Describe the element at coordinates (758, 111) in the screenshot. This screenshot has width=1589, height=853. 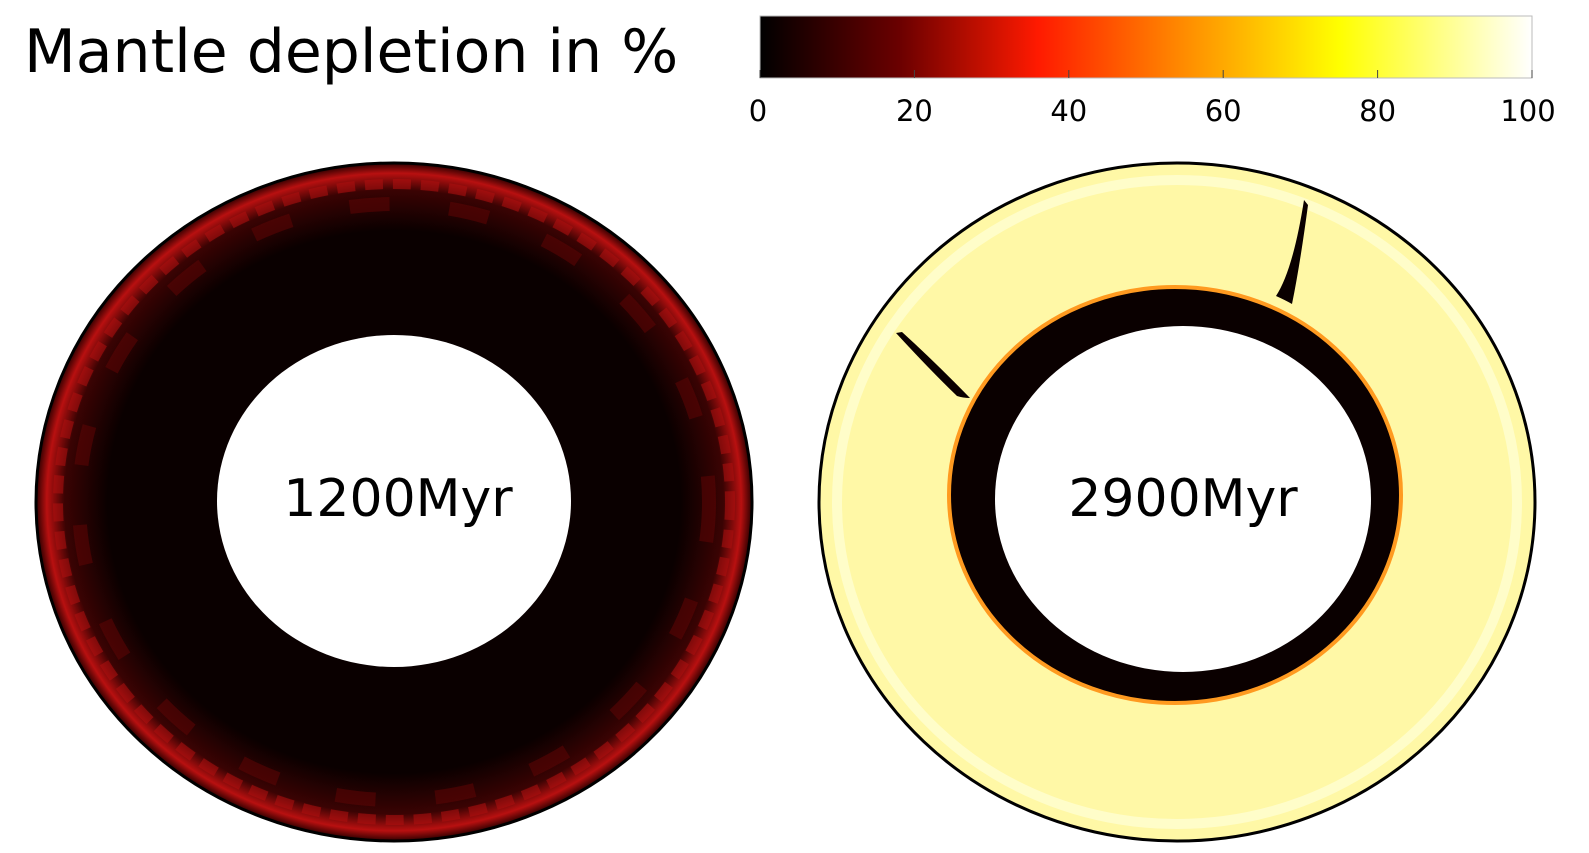
I see `colorbar-tick-label: 0` at that location.